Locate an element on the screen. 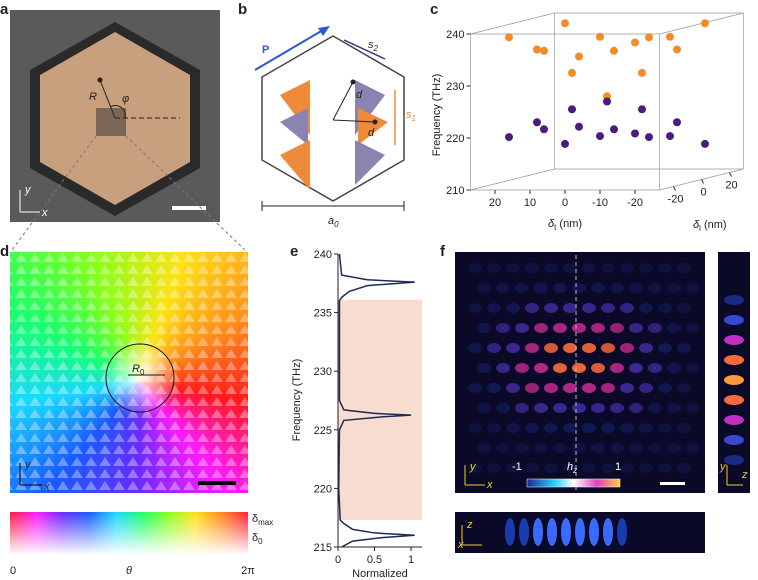 This screenshot has height=580, width=758. label: x is located at coordinates (489, 485).